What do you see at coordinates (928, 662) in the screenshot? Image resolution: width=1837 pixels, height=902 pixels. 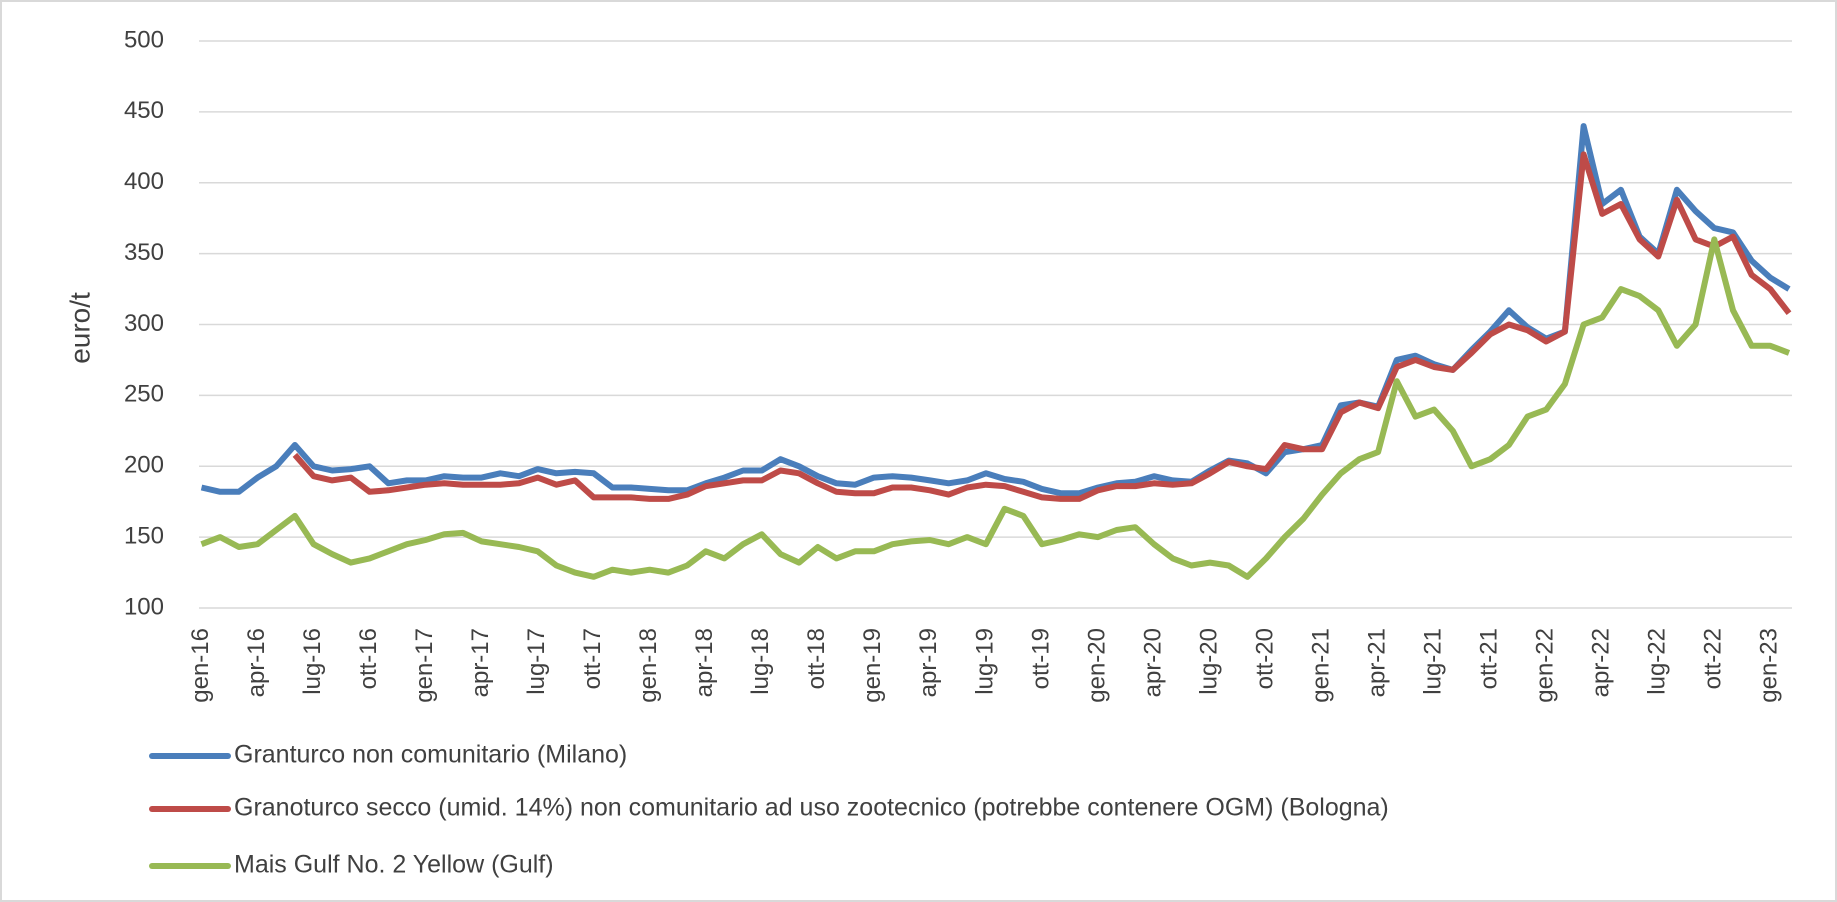 I see `x-tick-label: apr-19` at bounding box center [928, 662].